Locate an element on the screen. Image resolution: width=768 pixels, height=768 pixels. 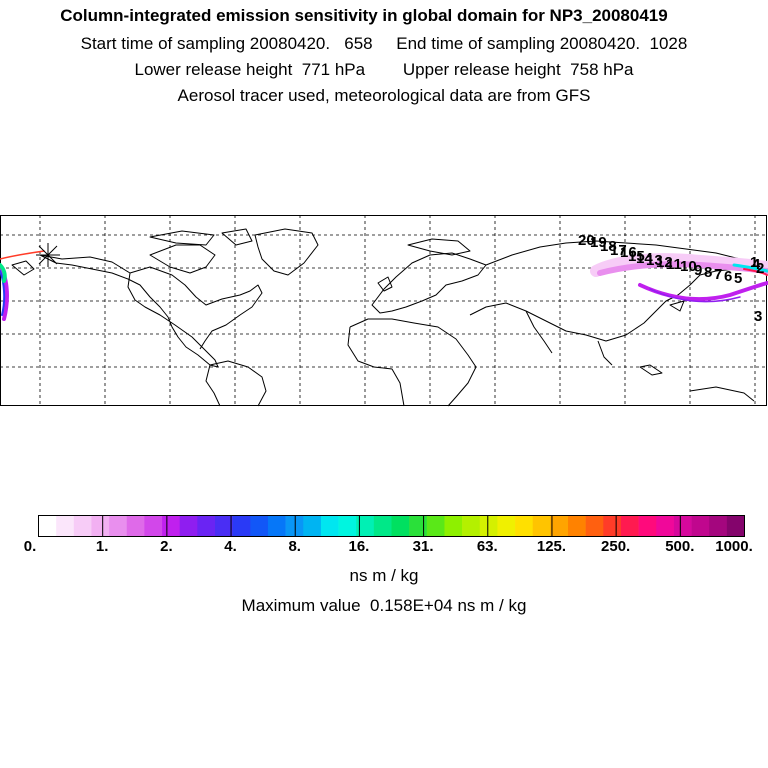
colorbar-tick-label: 16. is located at coordinates (359, 546).